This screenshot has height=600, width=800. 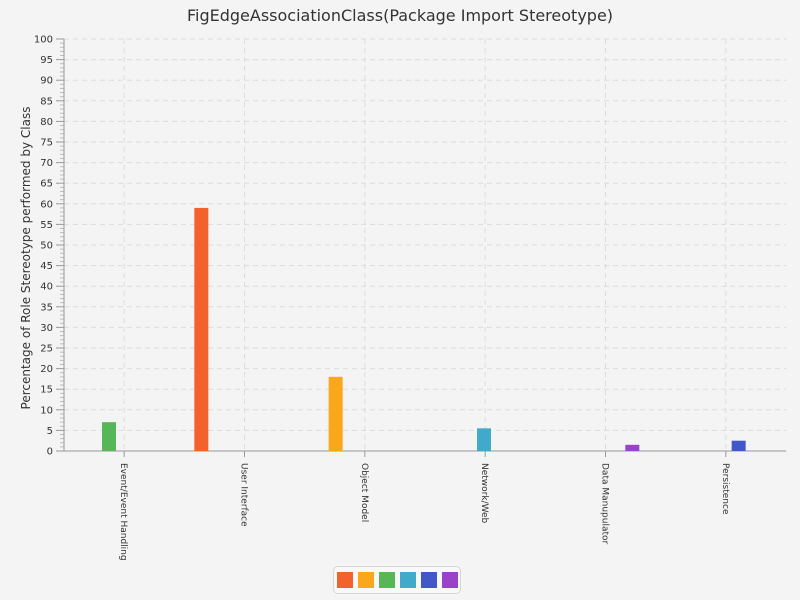 What do you see at coordinates (46, 163) in the screenshot?
I see `y-tick-label: 70` at bounding box center [46, 163].